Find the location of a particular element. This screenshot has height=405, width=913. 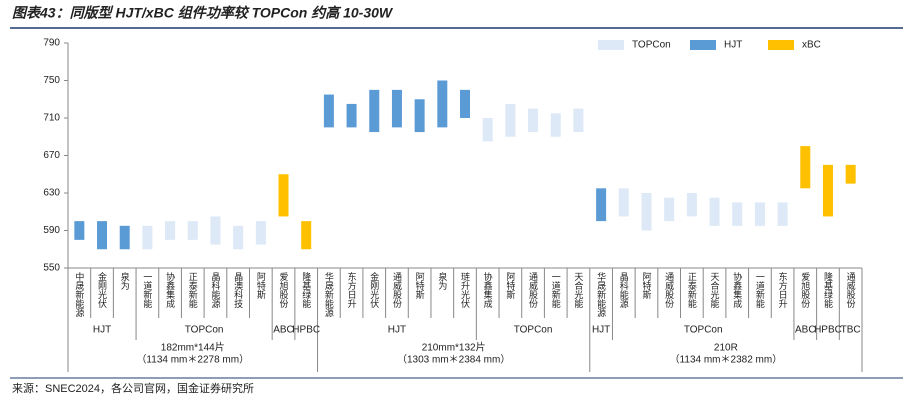

x-tick-label: 晶澳科技 is located at coordinates (238, 290).